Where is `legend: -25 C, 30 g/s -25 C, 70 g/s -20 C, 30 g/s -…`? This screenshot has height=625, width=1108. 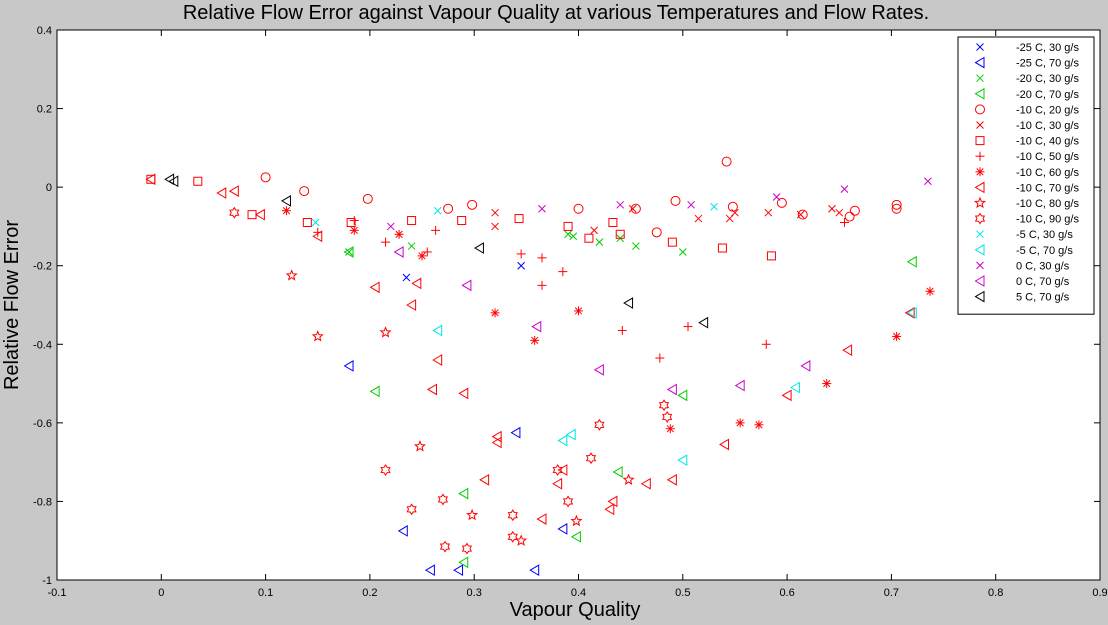
legend: -25 C, 30 g/s -25 C, 70 g/s -20 C, 30 g/s -… is located at coordinates (1026, 175).